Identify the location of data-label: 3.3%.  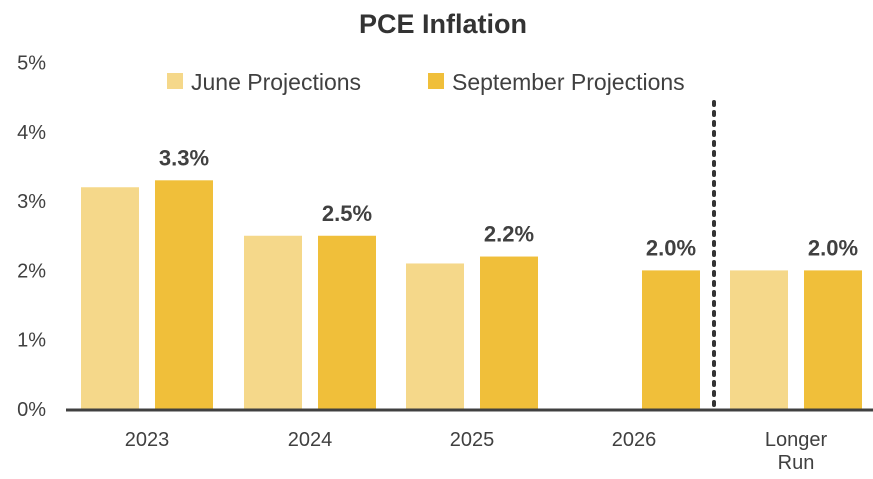
(184, 157).